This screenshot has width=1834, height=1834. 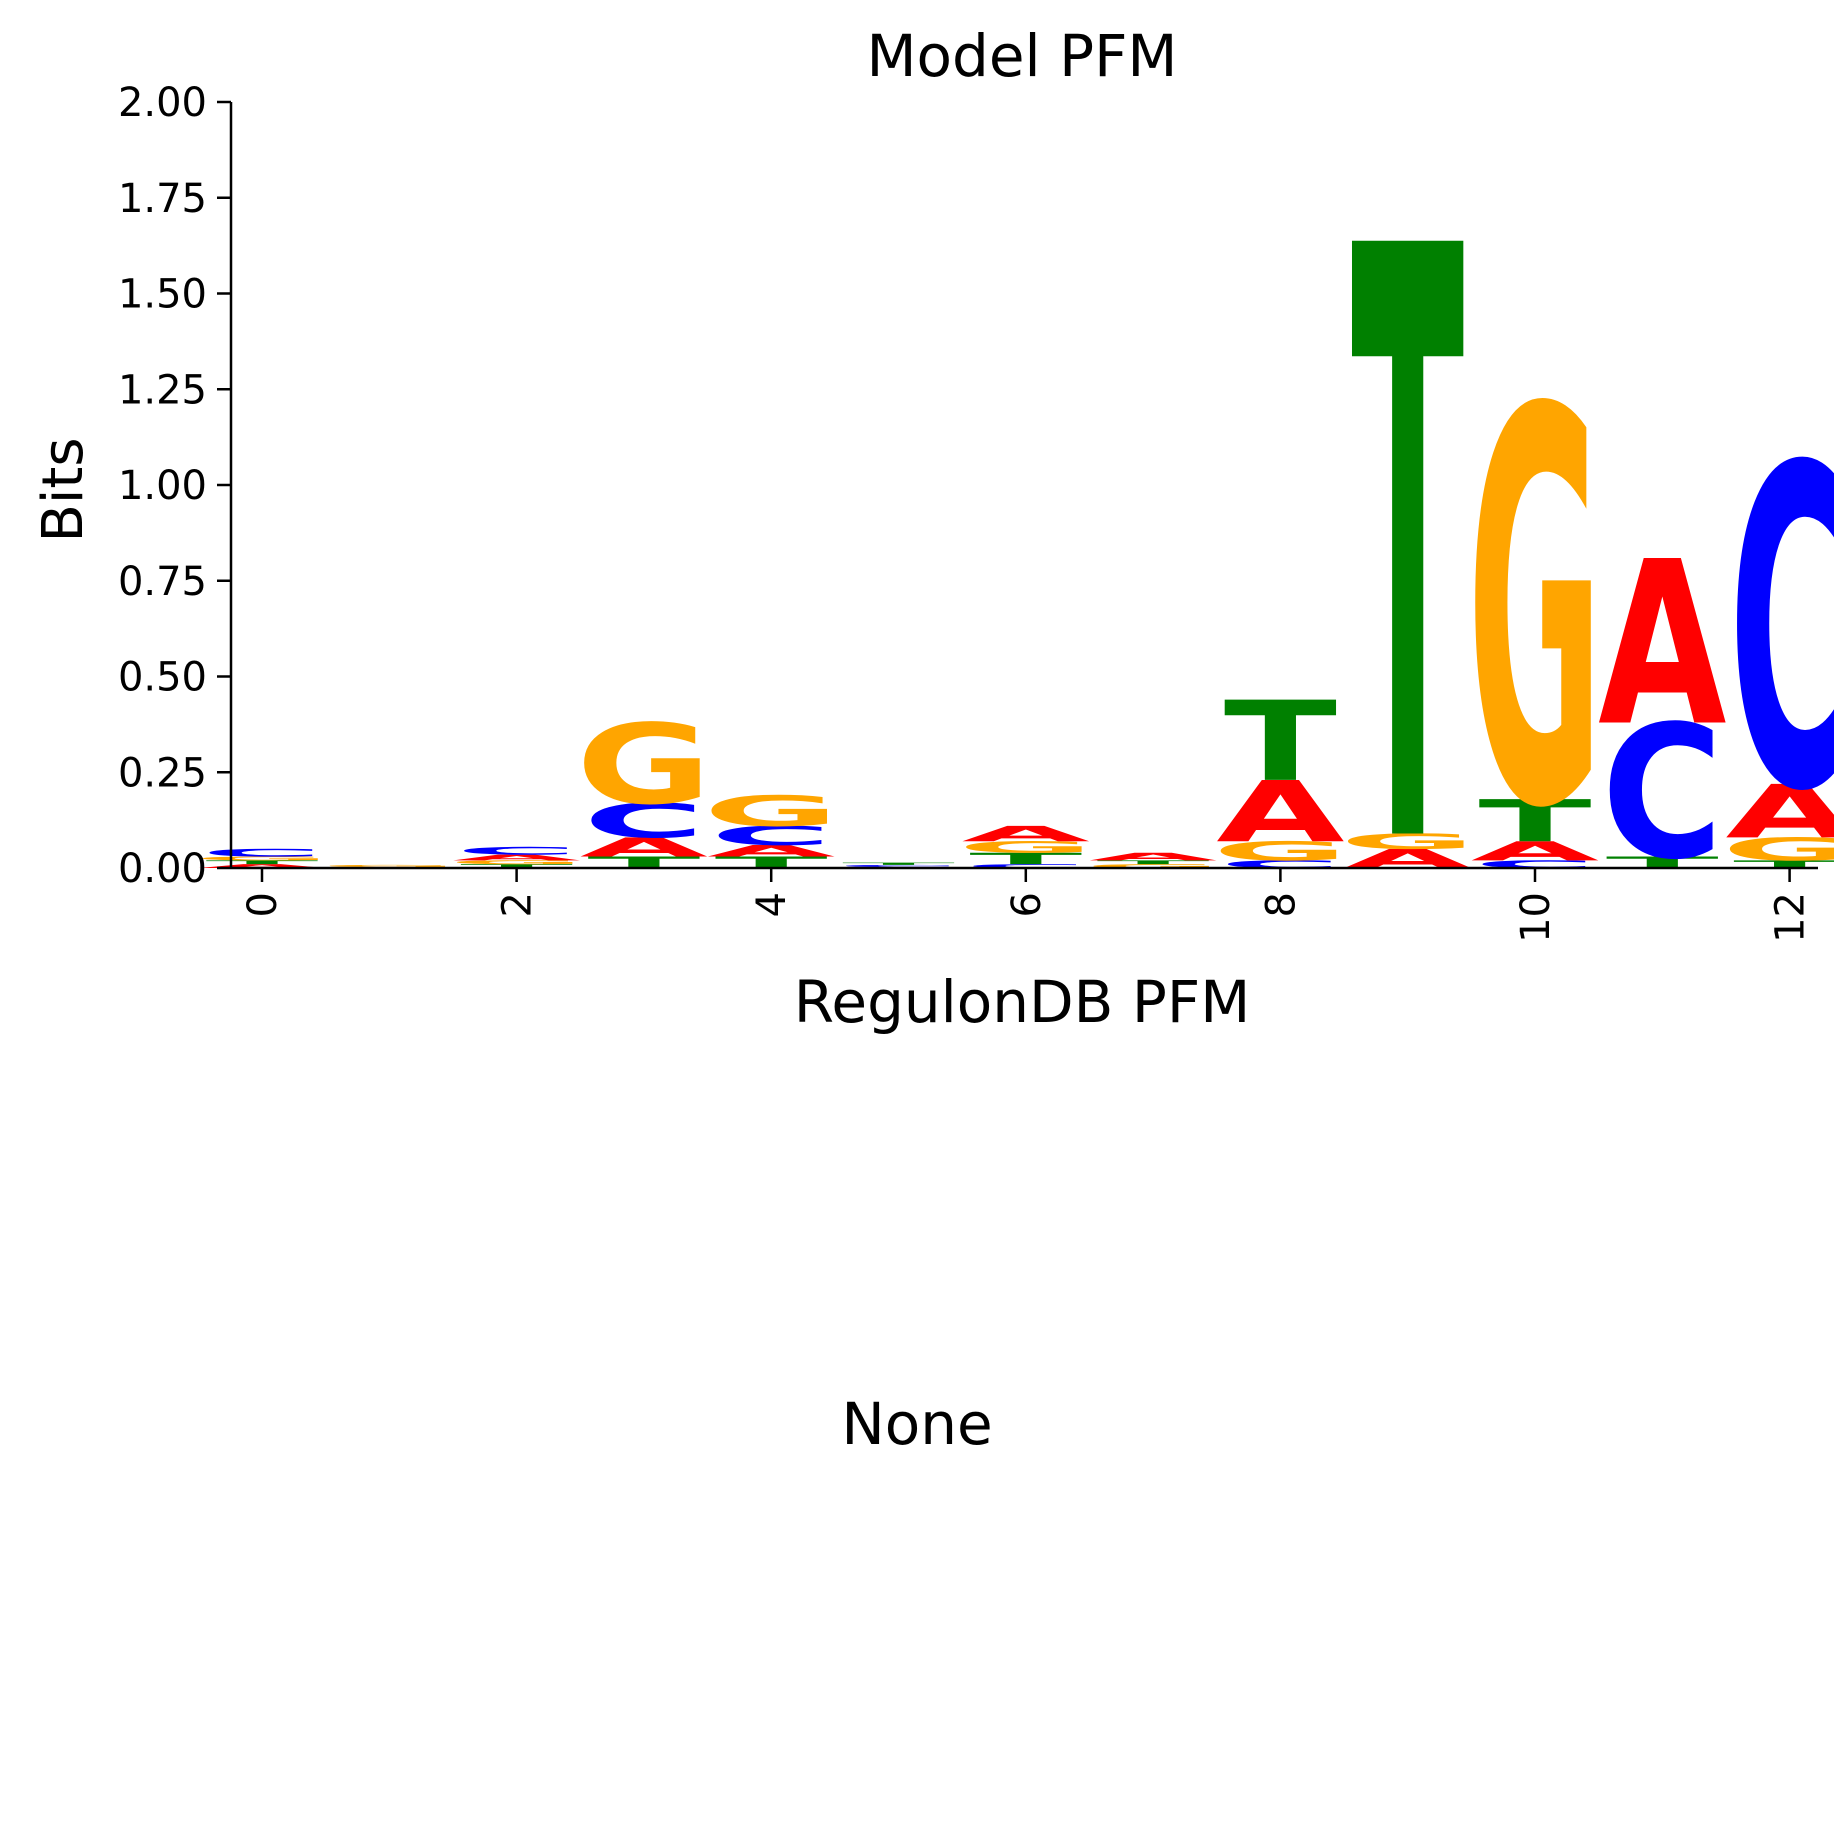 I want to click on y-tick-label: 1.50, so click(x=162, y=295).